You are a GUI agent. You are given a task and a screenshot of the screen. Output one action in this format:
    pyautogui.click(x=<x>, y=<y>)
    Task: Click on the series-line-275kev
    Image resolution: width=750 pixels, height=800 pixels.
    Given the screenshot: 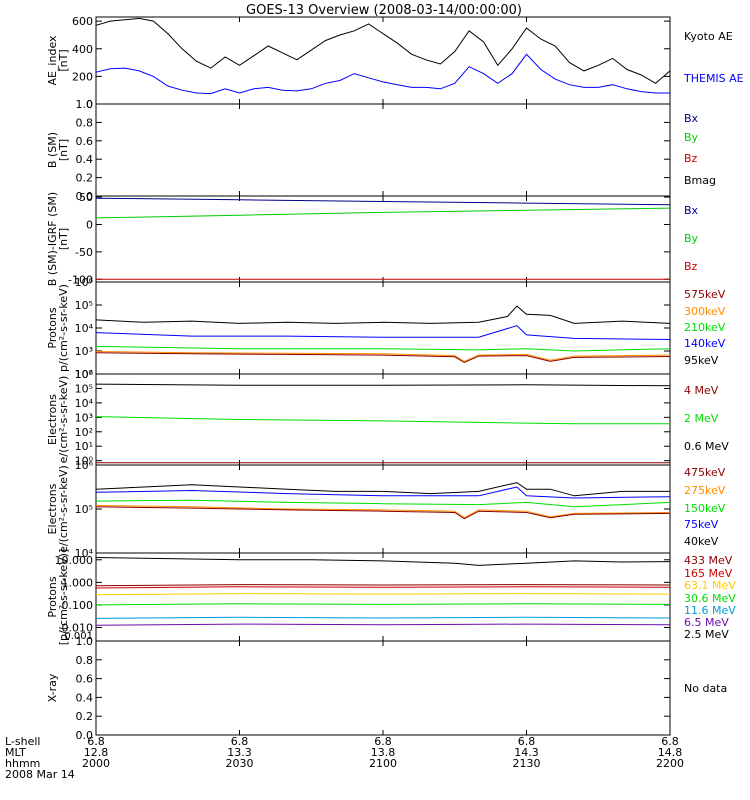 What is the action you would take?
    pyautogui.click(x=383, y=512)
    